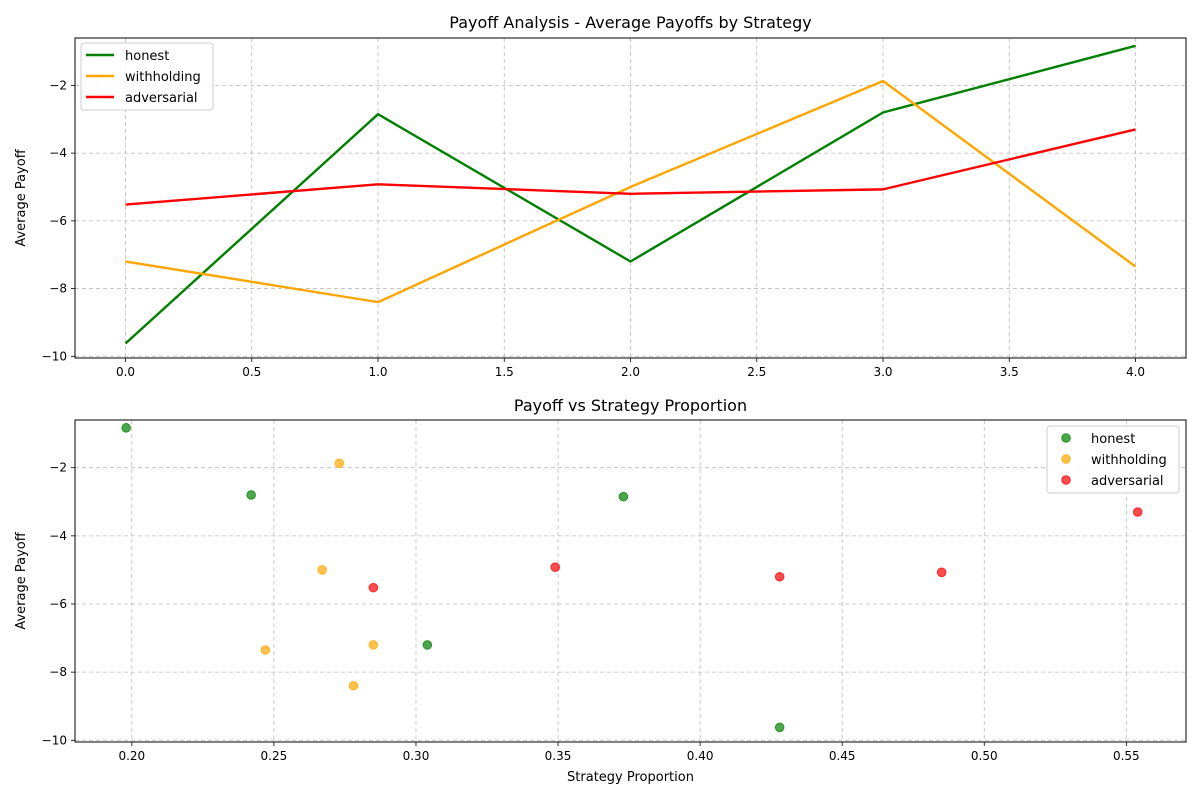 The width and height of the screenshot is (1200, 800). What do you see at coordinates (131, 756) in the screenshot?
I see `x-tick-label: 0.20` at bounding box center [131, 756].